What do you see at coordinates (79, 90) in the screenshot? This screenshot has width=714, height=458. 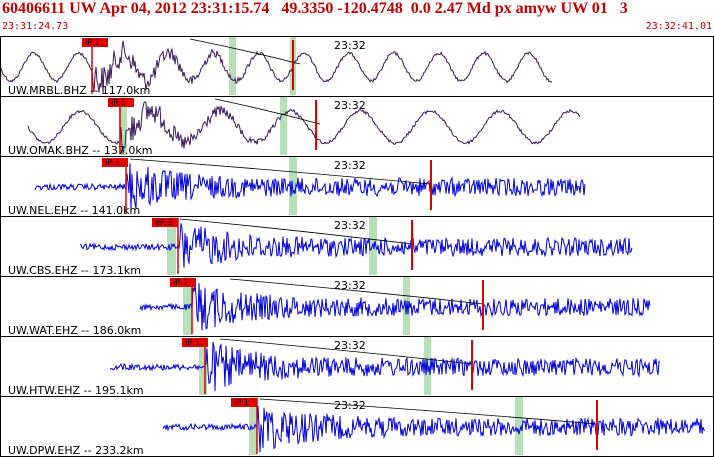 I see `station-label: UW.MRBL.BHZ -- 117.0km` at bounding box center [79, 90].